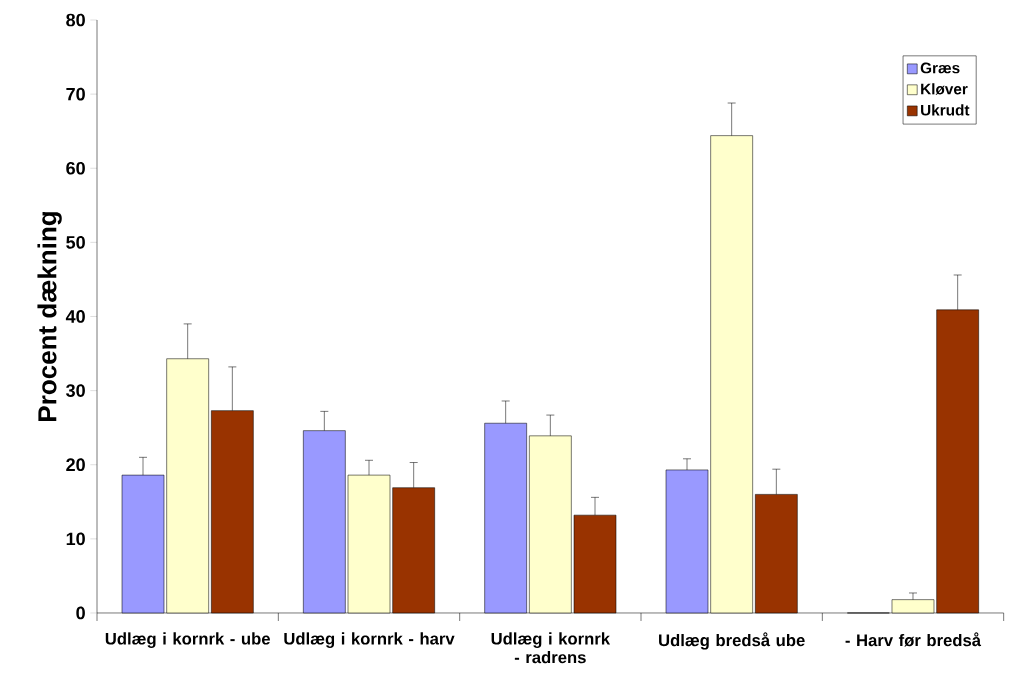  Describe the element at coordinates (944, 89) in the screenshot. I see `legend-label: Kløver` at that location.